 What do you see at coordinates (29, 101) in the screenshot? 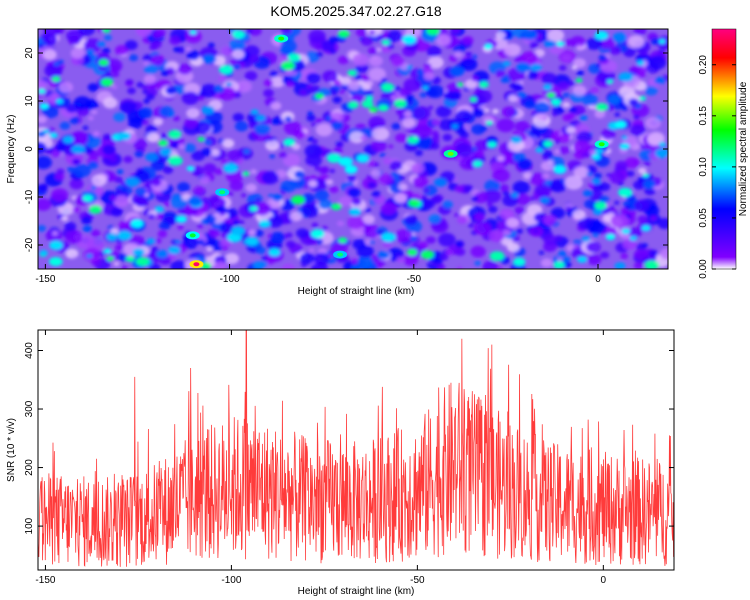
I see `y-tick-label: 10` at bounding box center [29, 101].